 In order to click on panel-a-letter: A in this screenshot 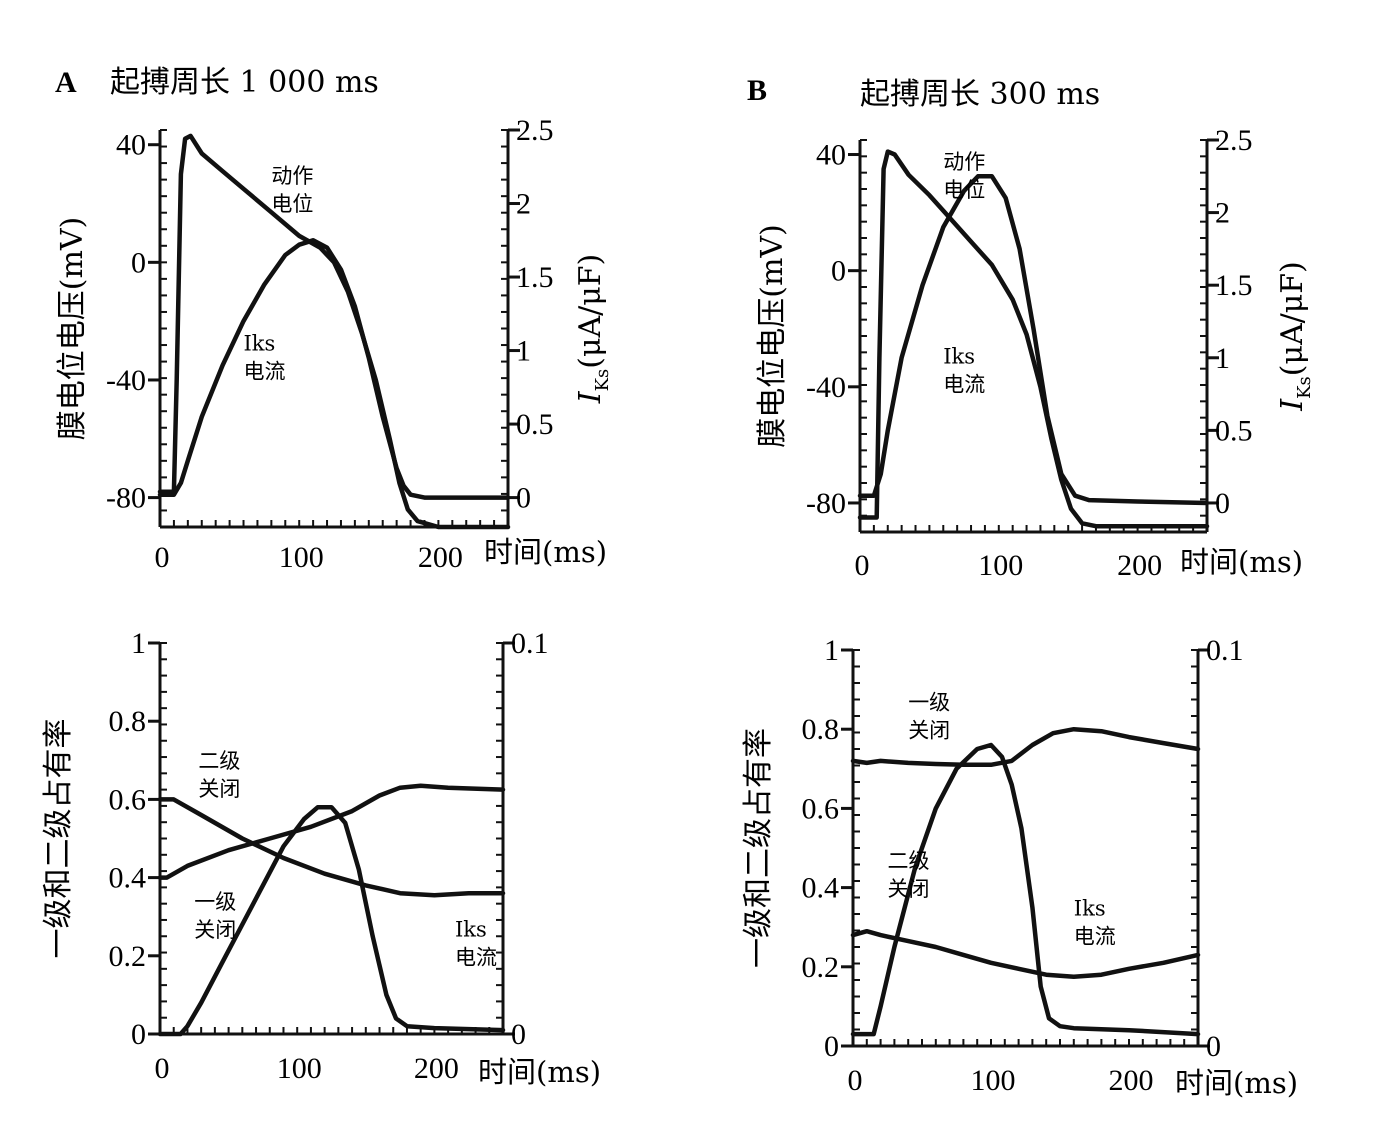, I will do `click(66, 82)`.